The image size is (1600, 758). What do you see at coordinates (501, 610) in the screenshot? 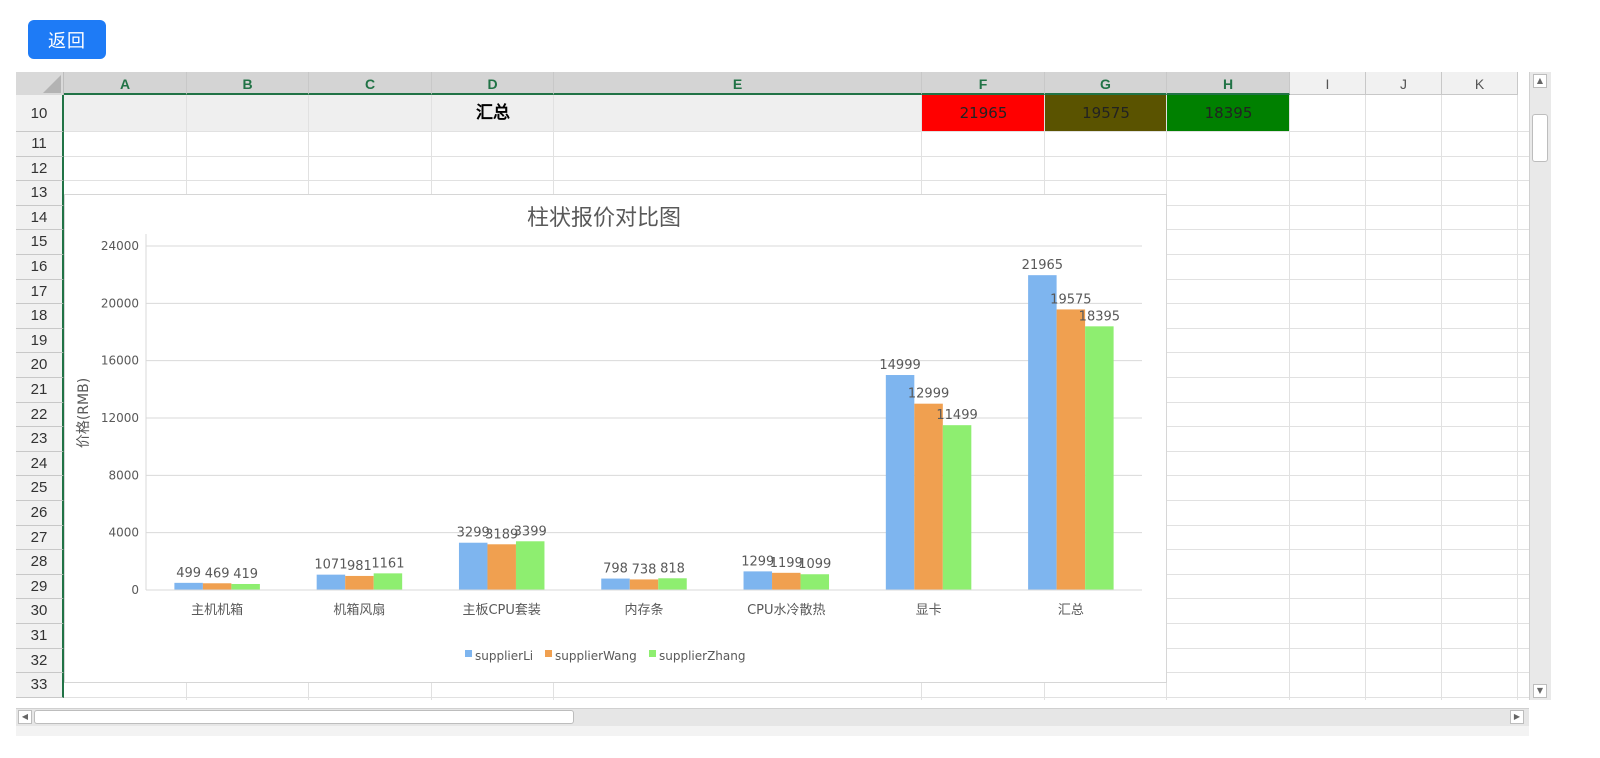
I see `x-tick-label: 主板CPU套装` at bounding box center [501, 610].